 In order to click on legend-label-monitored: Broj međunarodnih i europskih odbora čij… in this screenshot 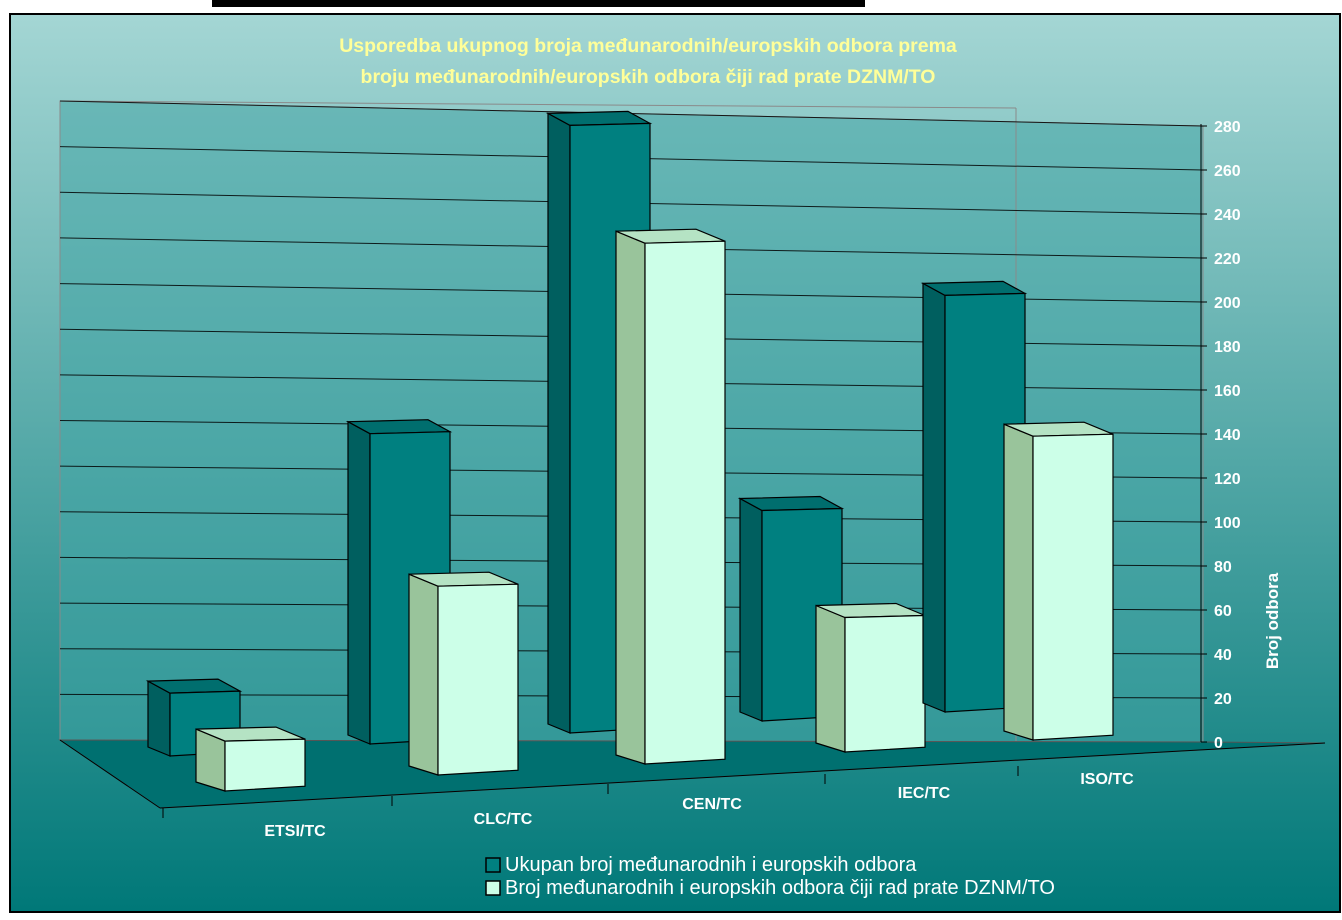, I will do `click(780, 888)`.